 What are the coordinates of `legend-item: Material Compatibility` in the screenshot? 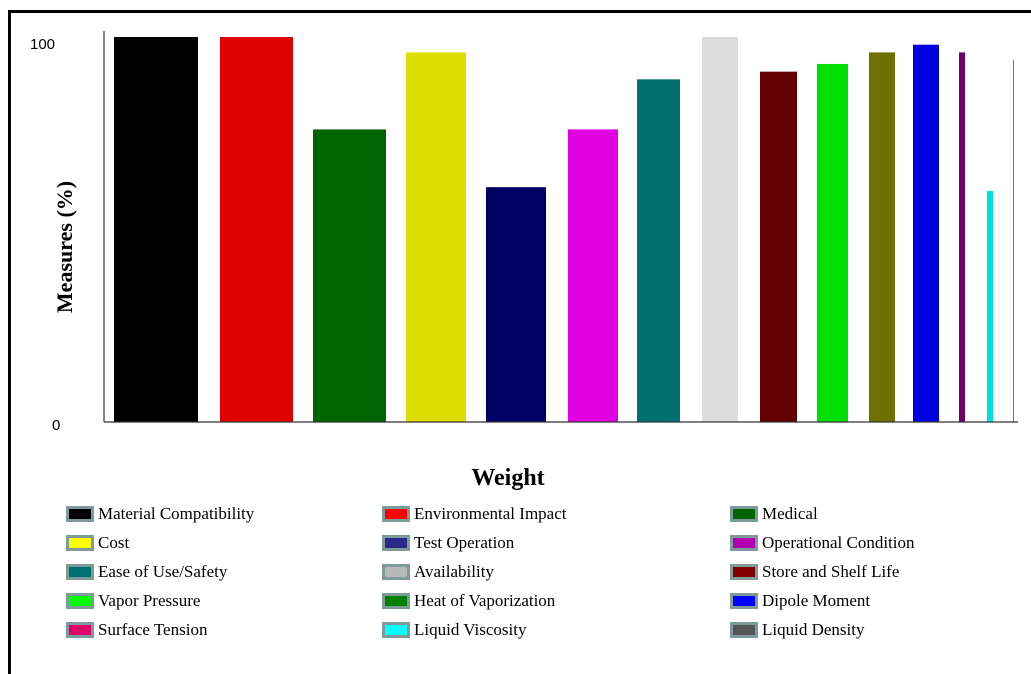 It's located at (160, 514).